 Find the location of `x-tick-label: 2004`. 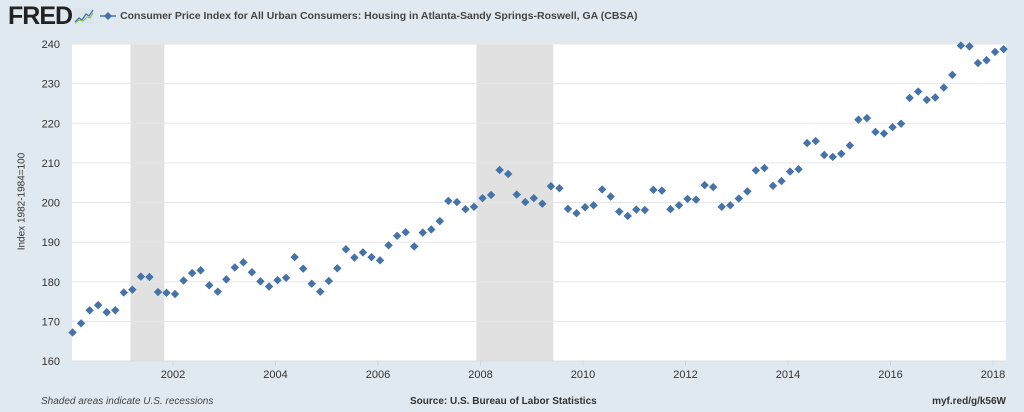

x-tick-label: 2004 is located at coordinates (275, 375).